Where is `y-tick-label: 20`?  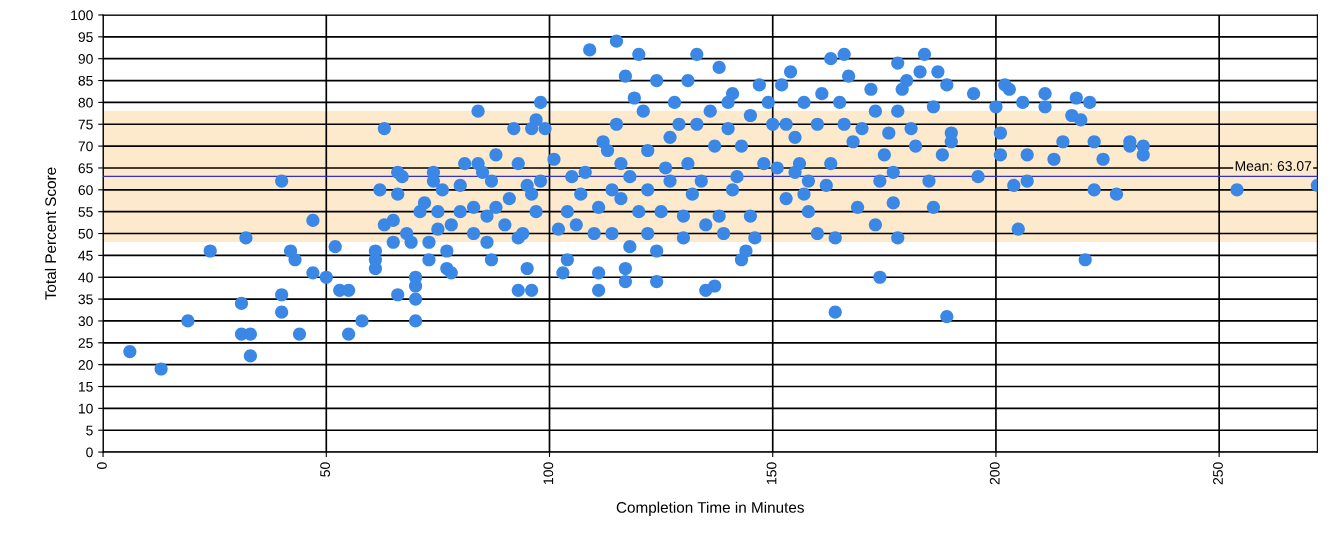 y-tick-label: 20 is located at coordinates (85, 364).